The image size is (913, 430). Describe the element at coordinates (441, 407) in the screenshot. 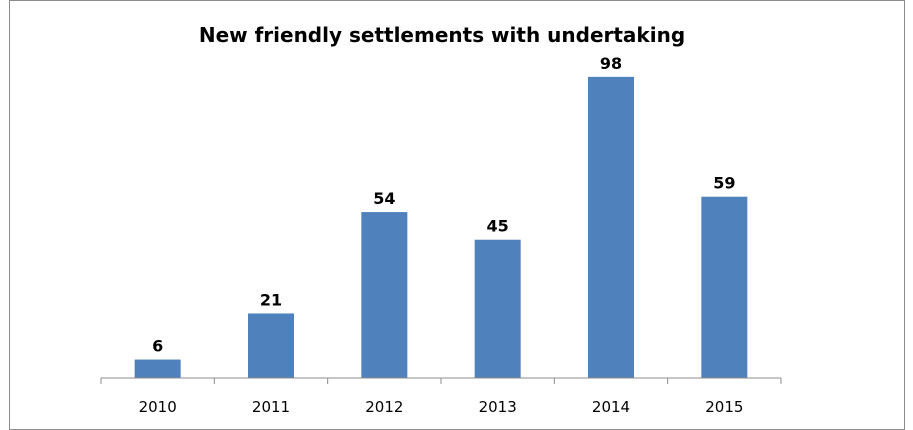

I see `x-axis-tick-labels: 2010 2011 2012 2013 2014 2015` at that location.